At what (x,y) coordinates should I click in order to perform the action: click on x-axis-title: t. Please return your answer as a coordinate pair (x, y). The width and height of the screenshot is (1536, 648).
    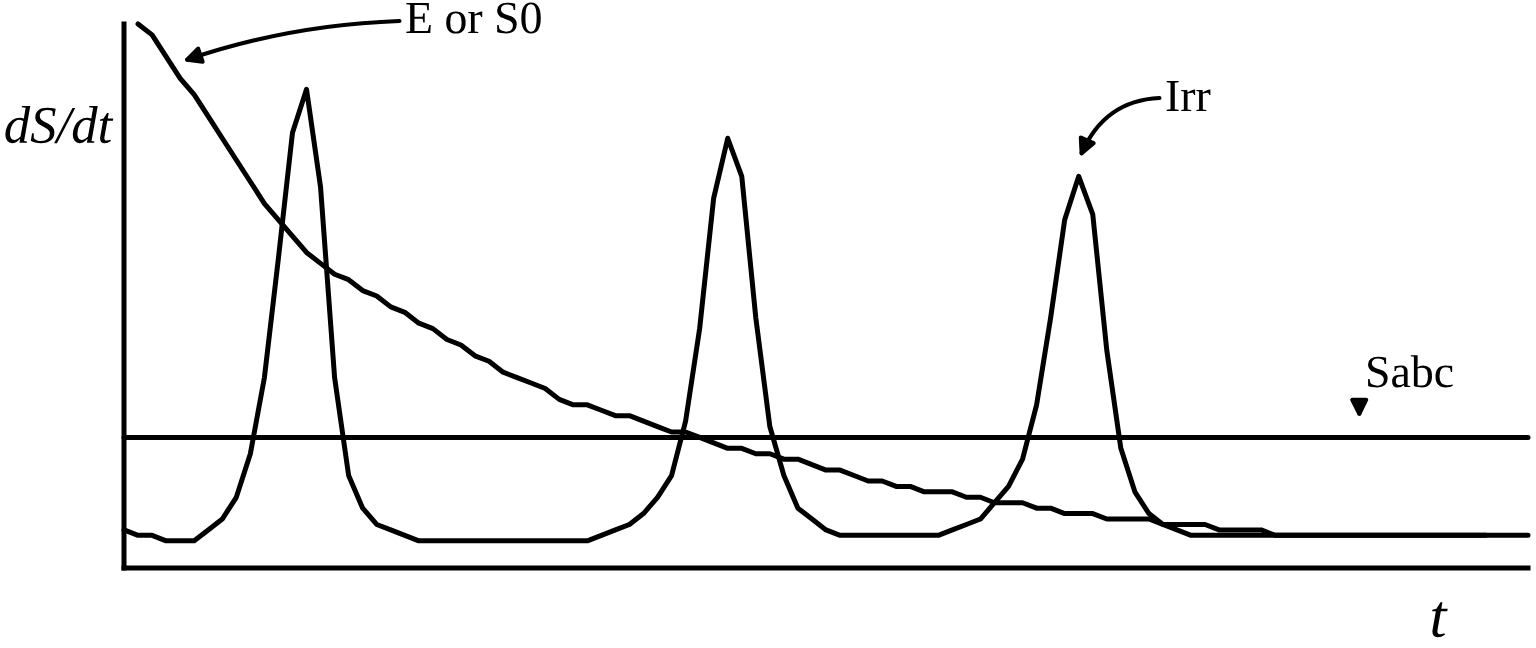
    Looking at the image, I should click on (1440, 620).